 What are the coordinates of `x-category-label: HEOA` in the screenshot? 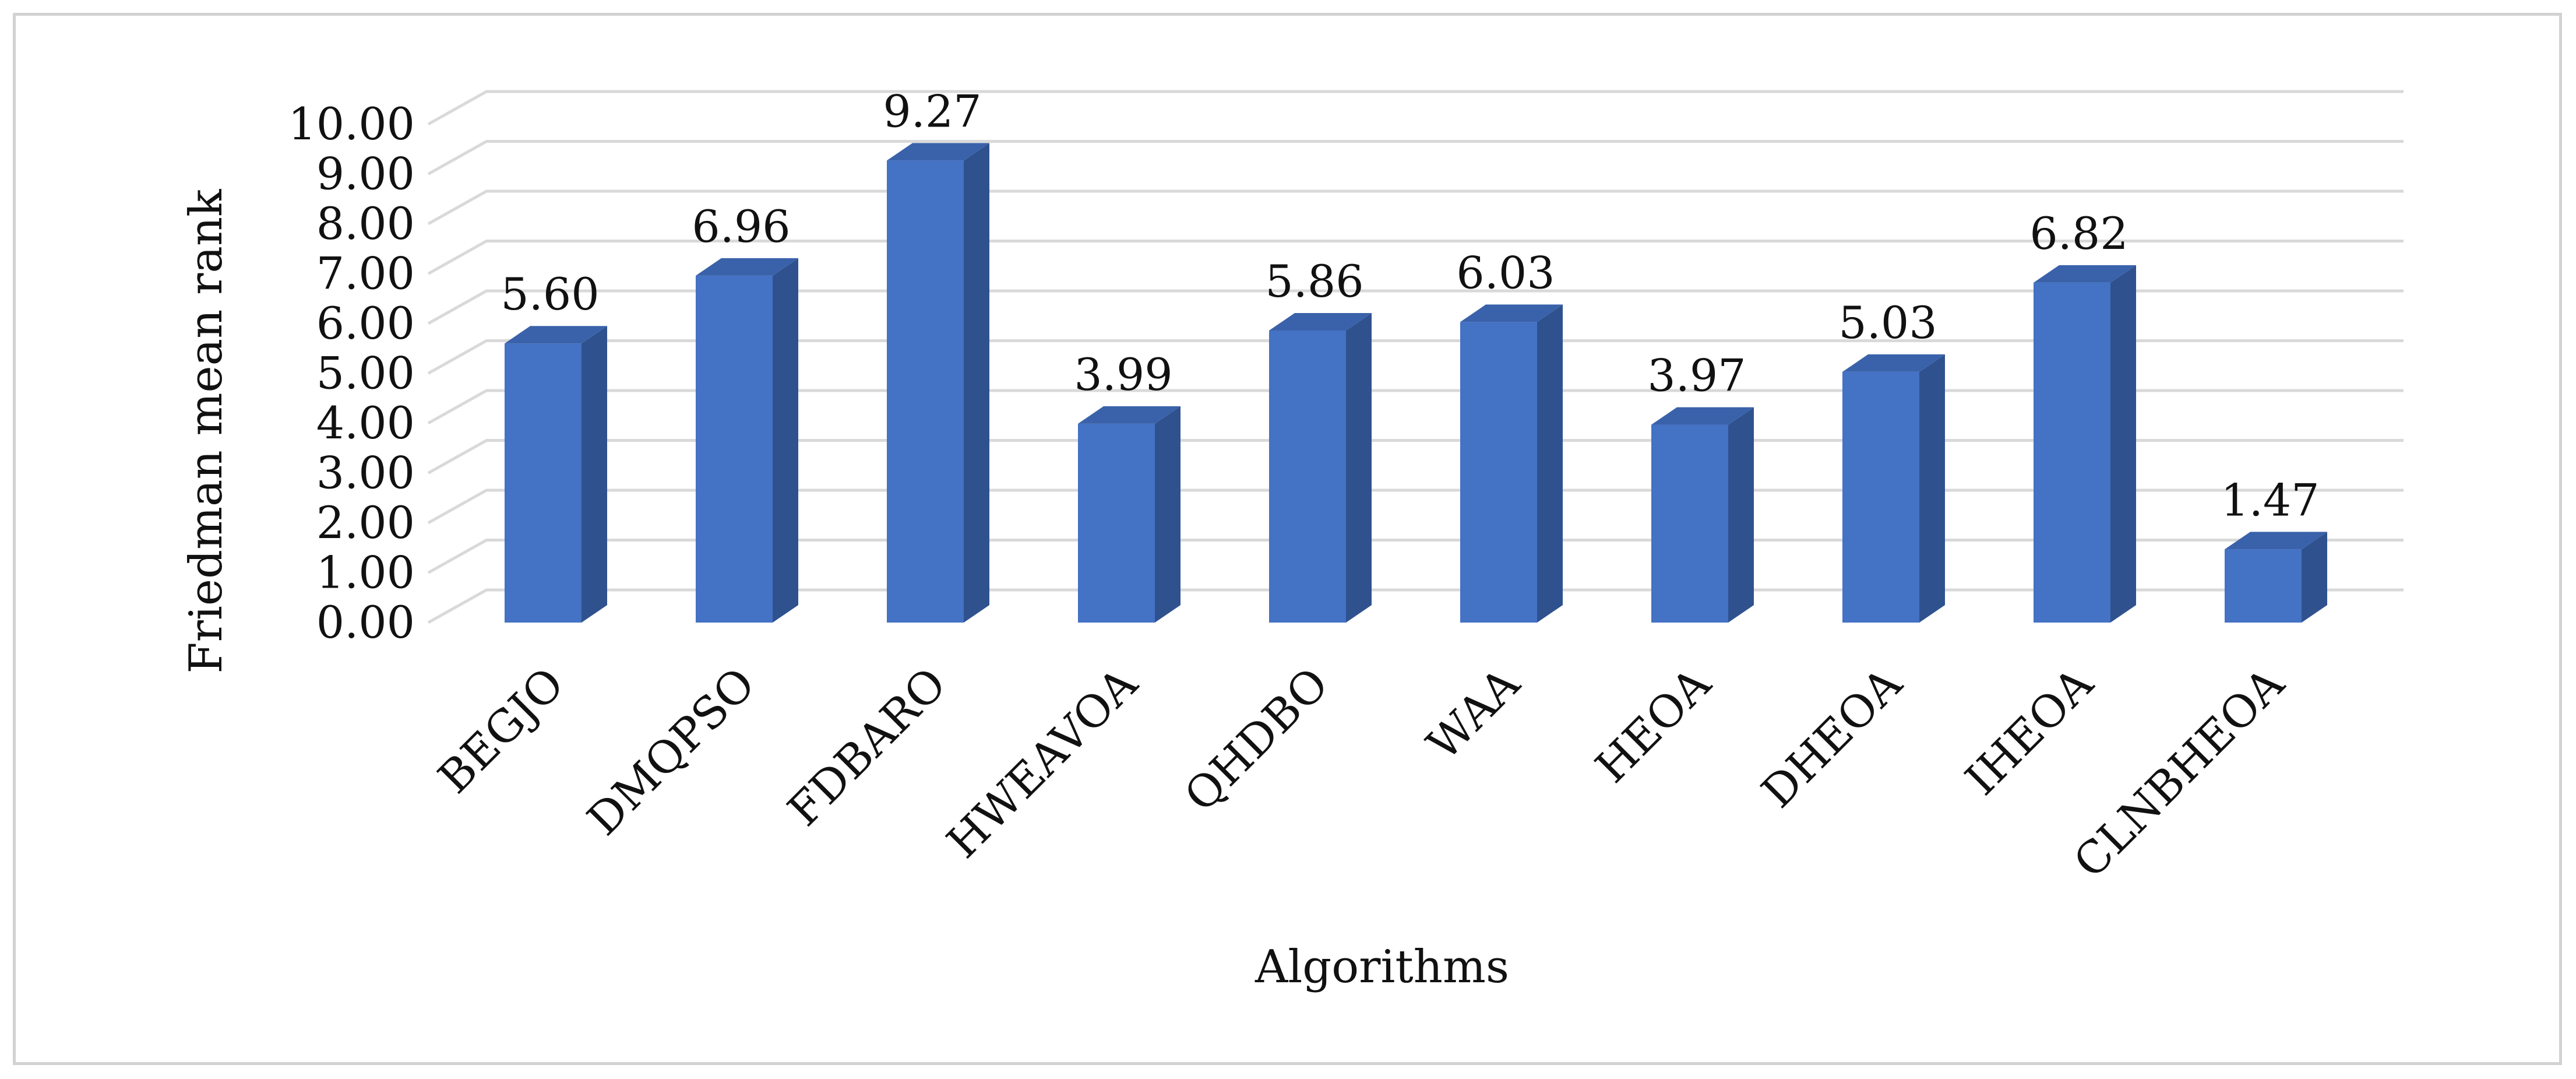 It's located at (1653, 725).